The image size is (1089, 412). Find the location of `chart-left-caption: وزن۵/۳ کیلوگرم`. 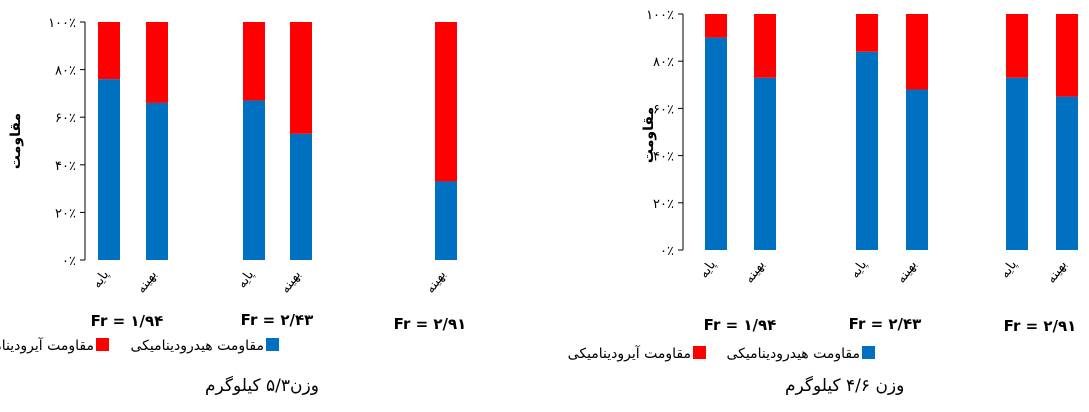

chart-left-caption: وزن۵/۳ کیلوگرم is located at coordinates (262, 386).